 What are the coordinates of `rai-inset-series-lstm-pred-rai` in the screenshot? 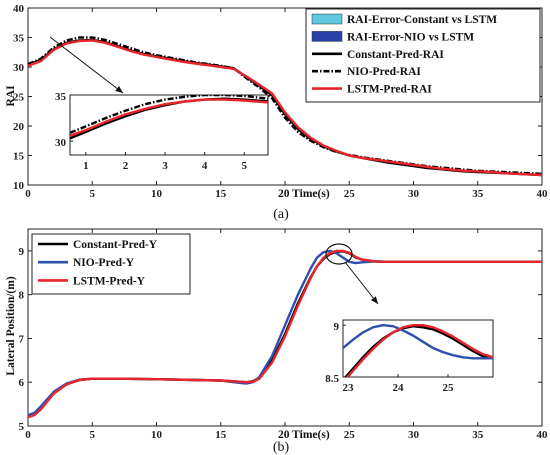 It's located at (169, 117).